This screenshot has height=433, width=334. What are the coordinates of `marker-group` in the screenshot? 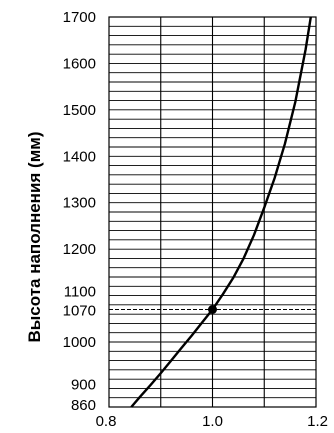 It's located at (212, 309).